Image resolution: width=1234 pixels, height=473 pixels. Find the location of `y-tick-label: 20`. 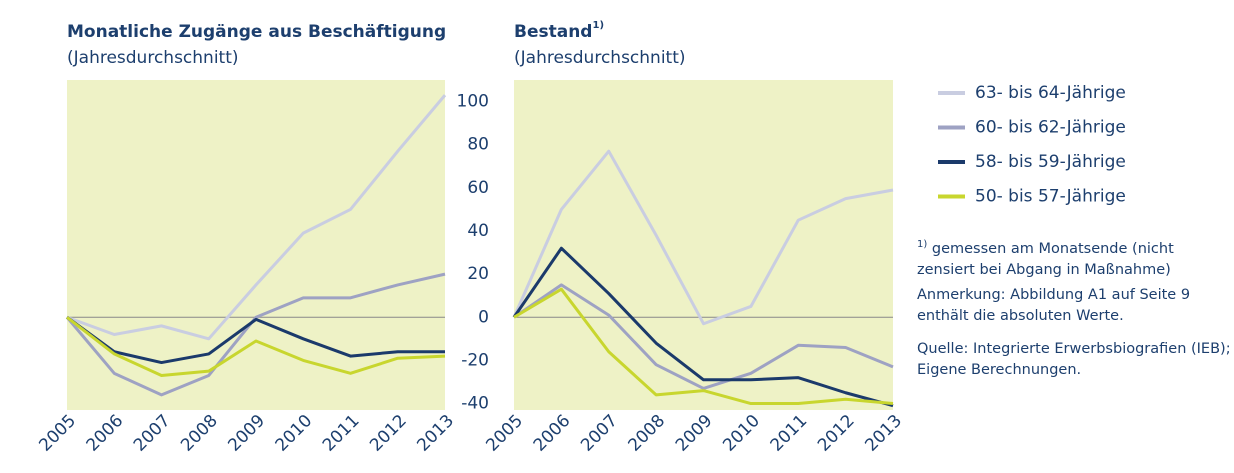

y-tick-label: 20 is located at coordinates (478, 274).